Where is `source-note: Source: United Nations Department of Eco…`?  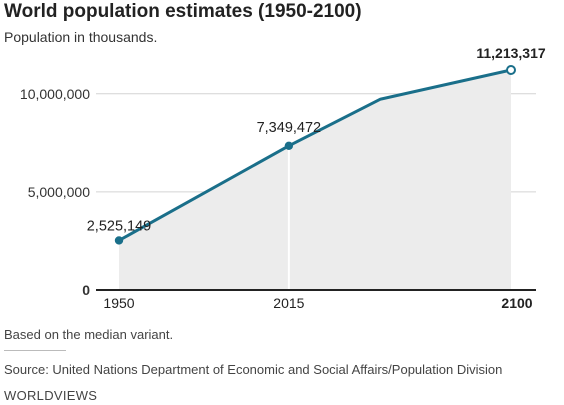 source-note: Source: United Nations Department of Eco… is located at coordinates (253, 369).